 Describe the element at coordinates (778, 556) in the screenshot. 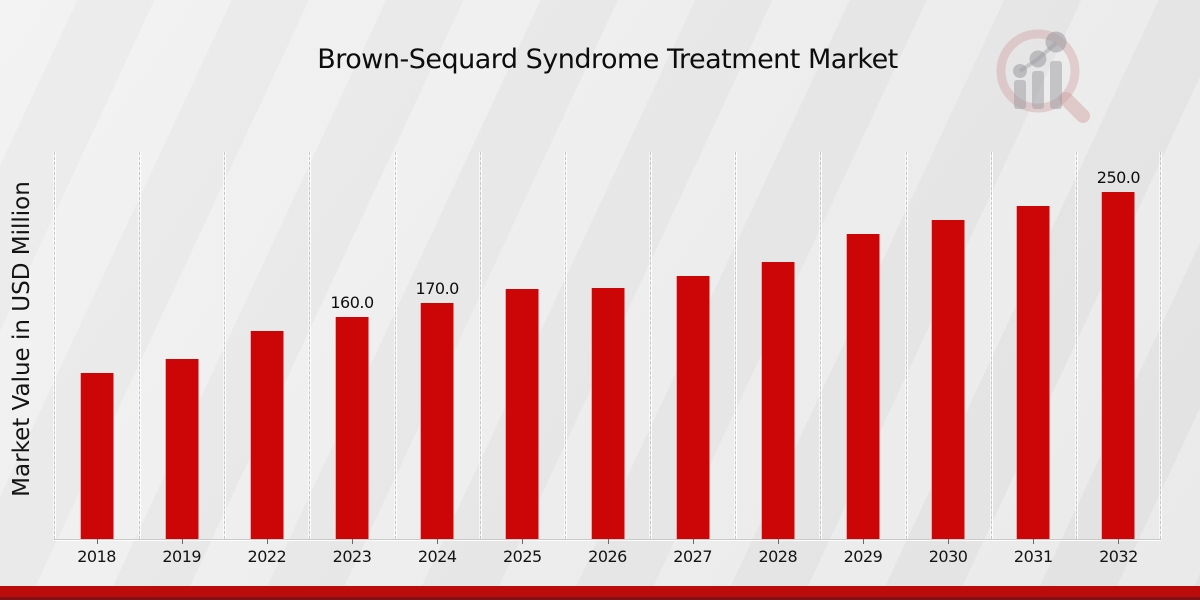

I see `x-tick-label-2028: 2028` at that location.